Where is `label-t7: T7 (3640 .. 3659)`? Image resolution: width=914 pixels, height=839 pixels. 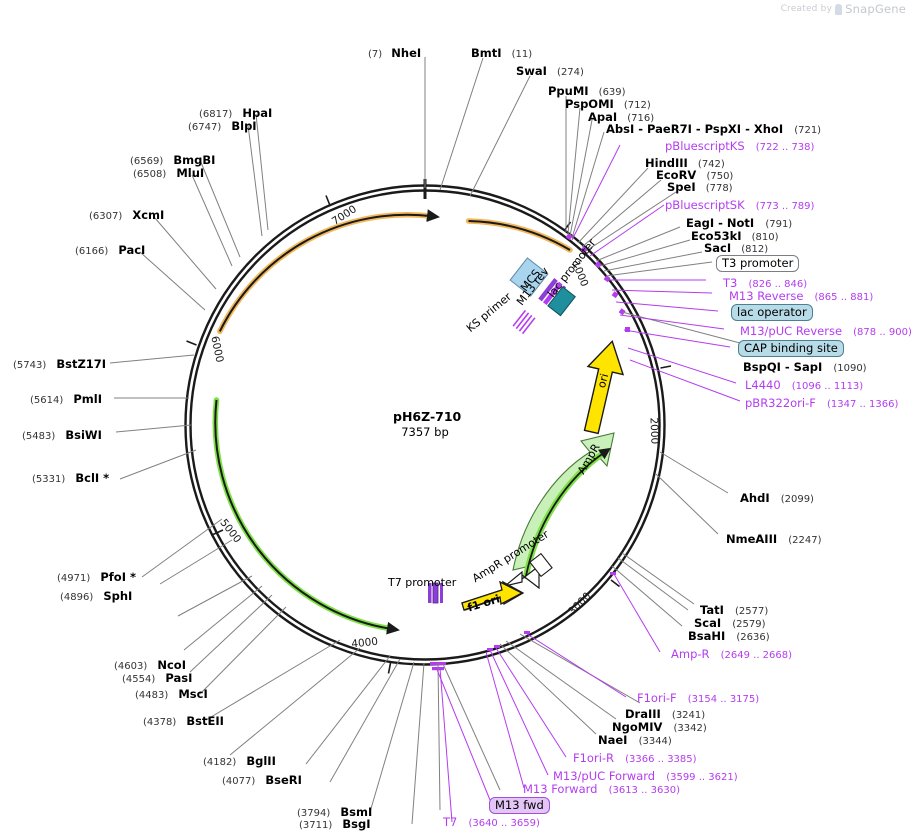
label-t7: T7 (3640 .. 3659) is located at coordinates (491, 821).